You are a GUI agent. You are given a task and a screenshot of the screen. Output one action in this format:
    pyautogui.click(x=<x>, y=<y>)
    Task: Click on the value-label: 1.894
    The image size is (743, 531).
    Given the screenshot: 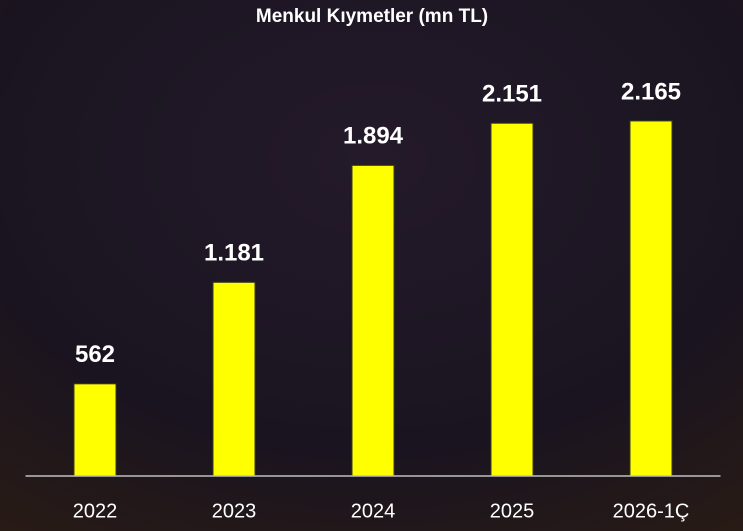 What is the action you would take?
    pyautogui.click(x=373, y=136)
    